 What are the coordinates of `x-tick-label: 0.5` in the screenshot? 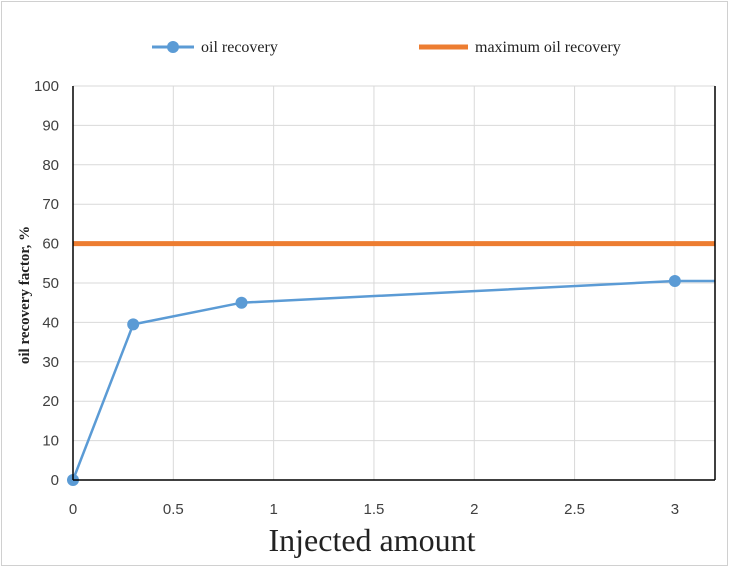 It's located at (173, 509).